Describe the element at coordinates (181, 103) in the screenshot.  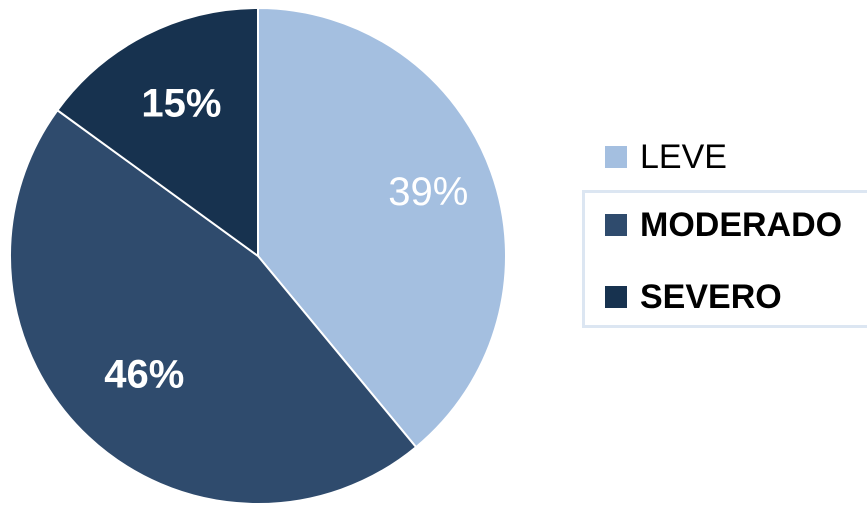
I see `data-label-severo: 15%` at that location.